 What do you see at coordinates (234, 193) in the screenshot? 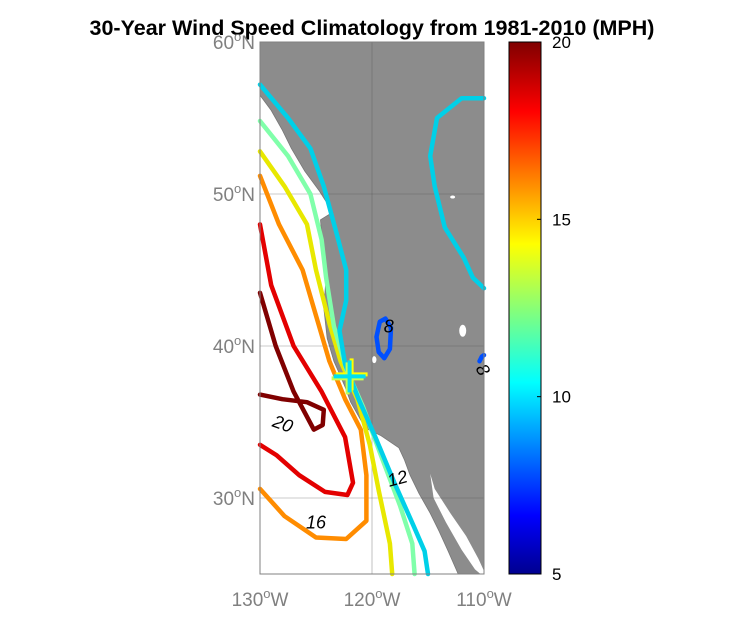
I see `y-tick-label-2: 50oN` at bounding box center [234, 193].